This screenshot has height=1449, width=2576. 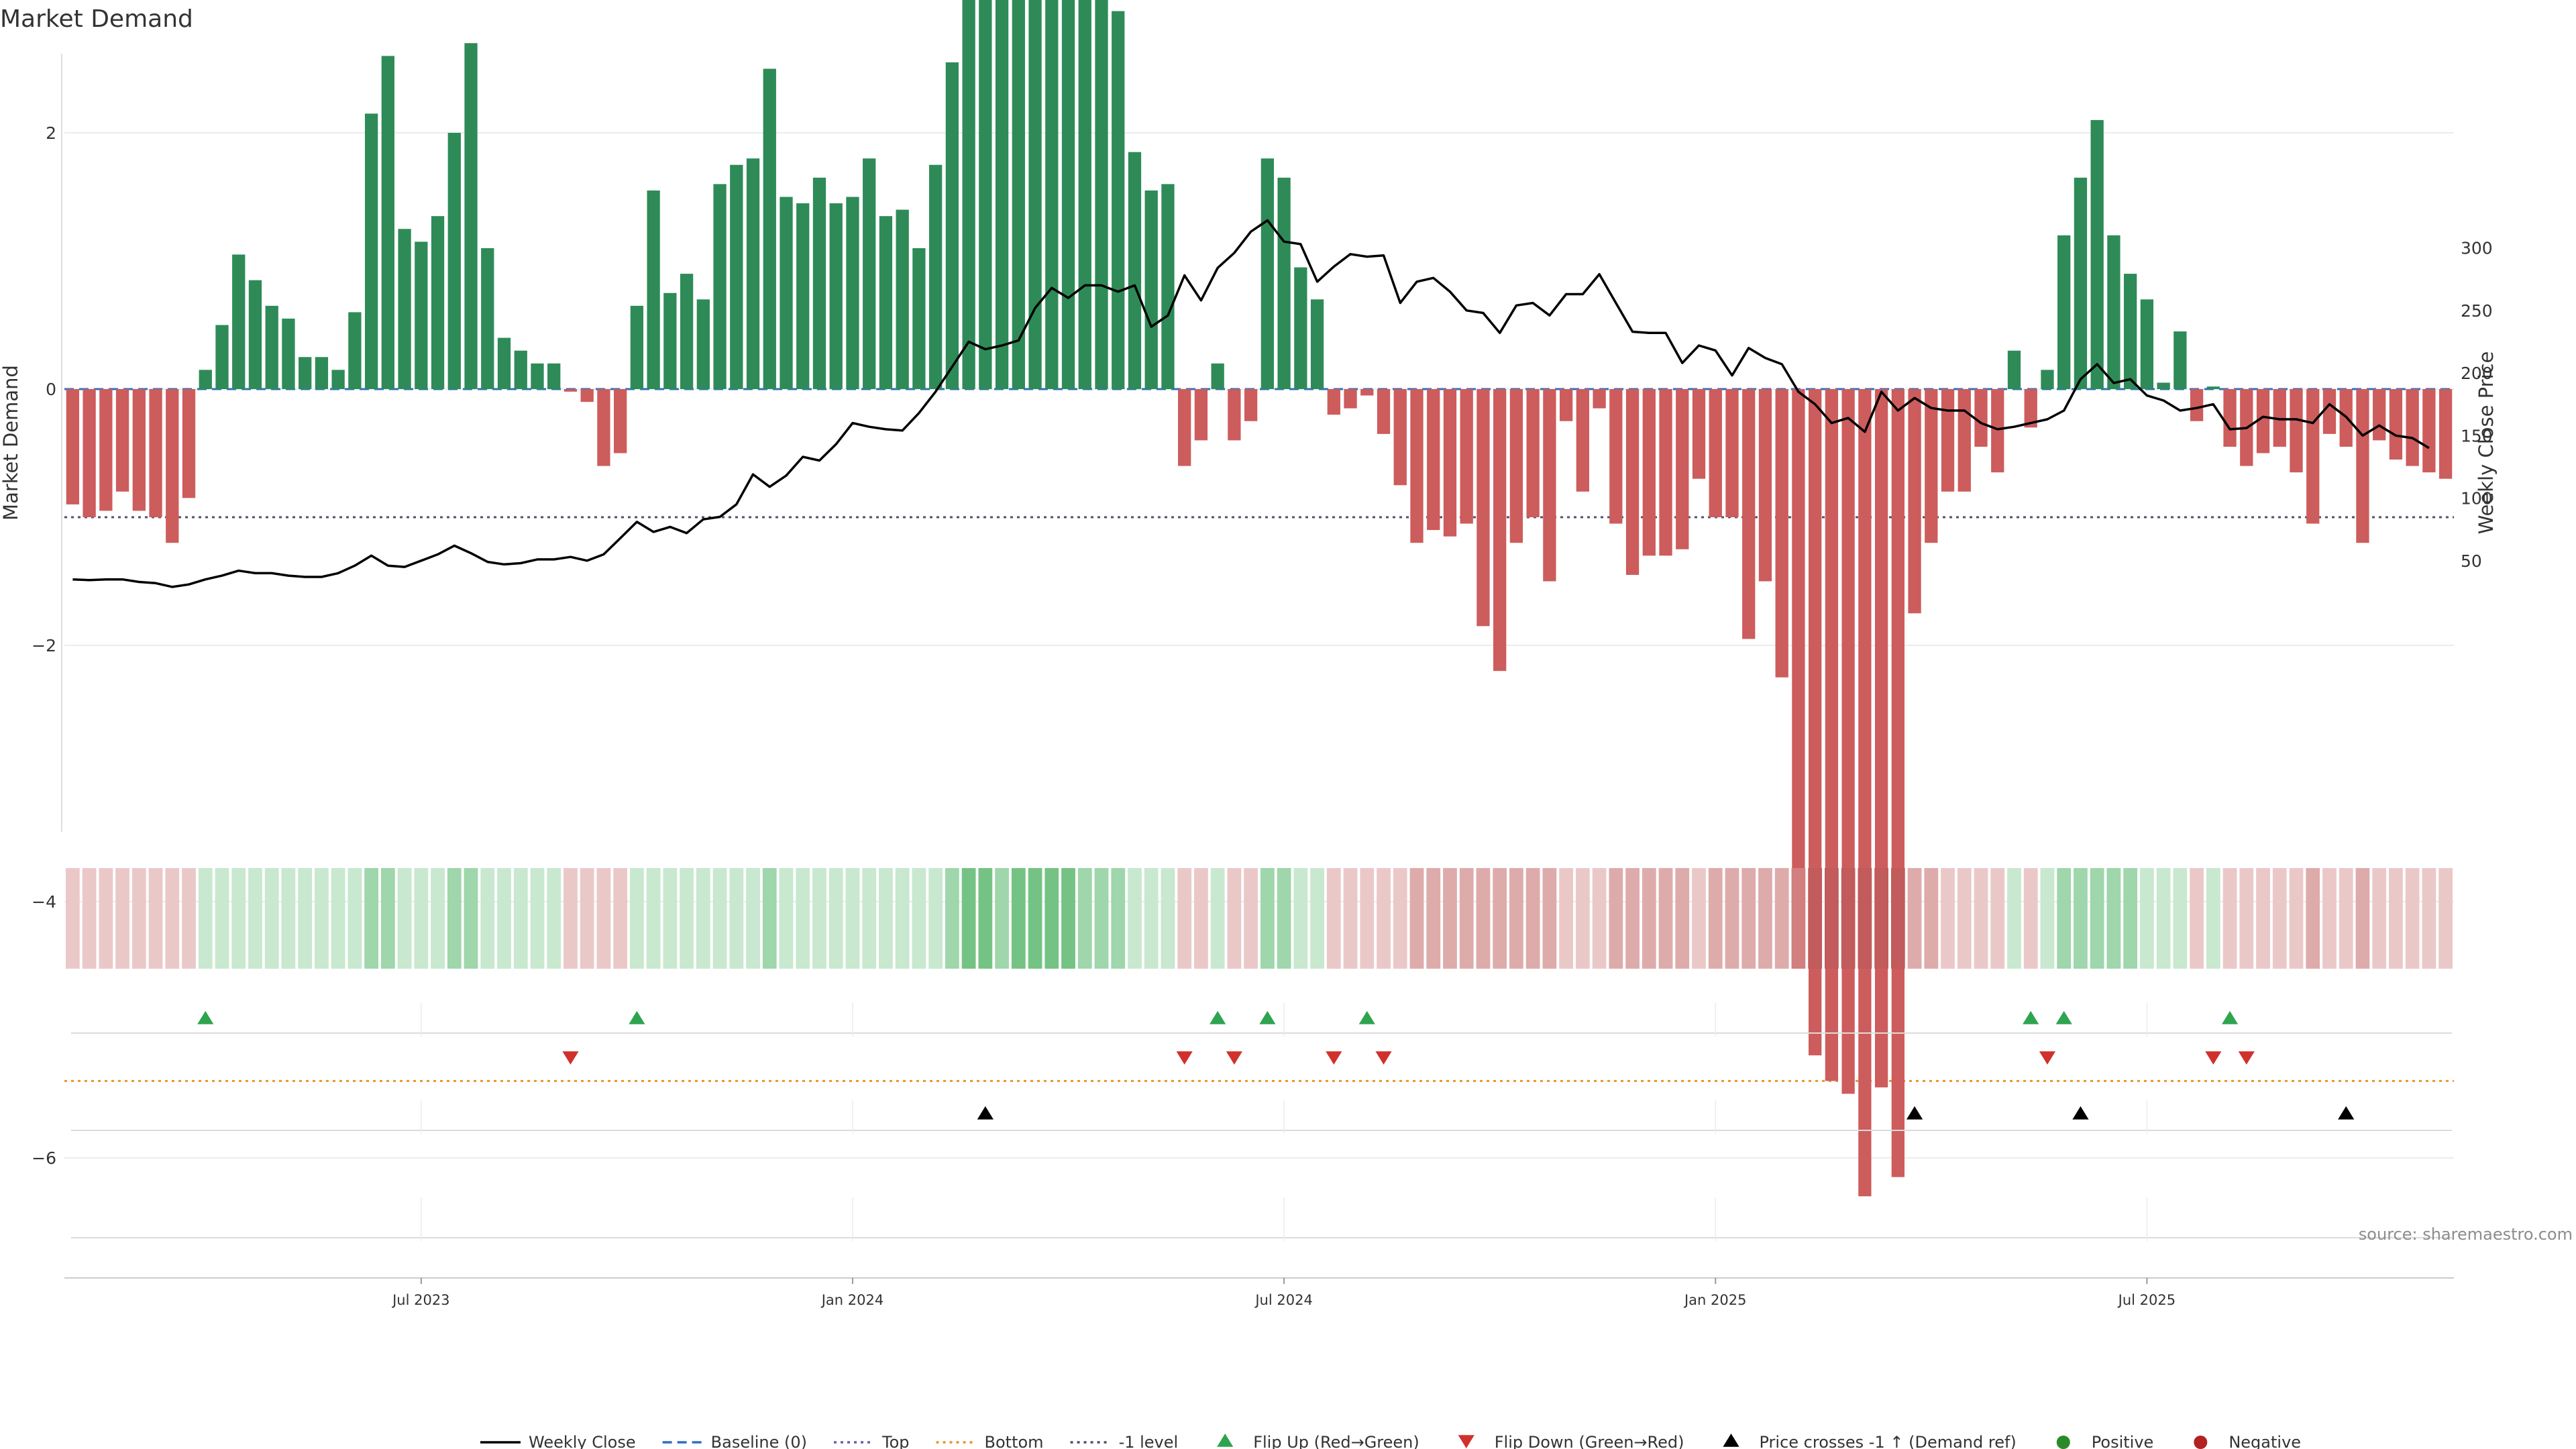 I want to click on legend-item: Weekly Close, so click(x=558, y=1441).